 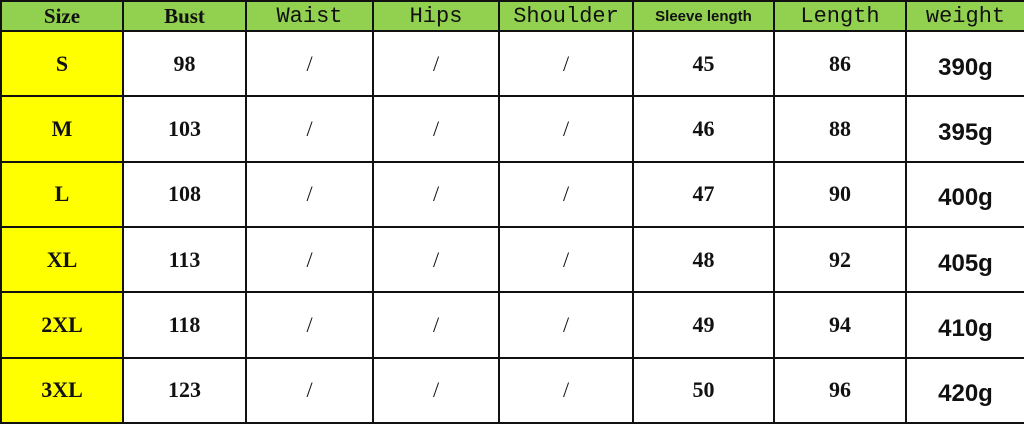 What do you see at coordinates (62, 63) in the screenshot?
I see `table-cell: S` at bounding box center [62, 63].